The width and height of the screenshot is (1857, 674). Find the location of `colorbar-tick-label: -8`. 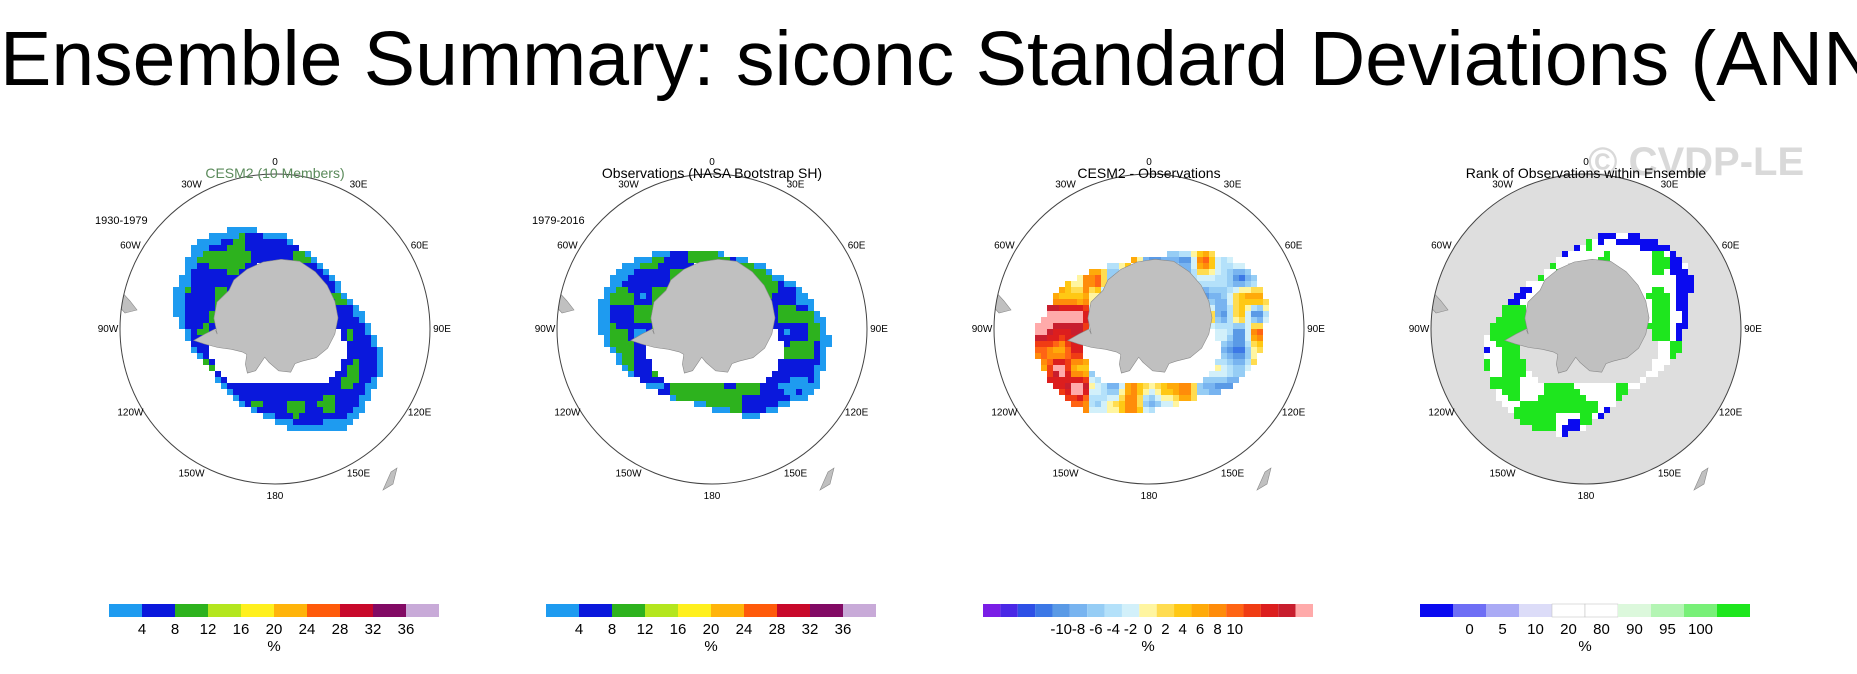

colorbar-tick-label: -8 is located at coordinates (1078, 629).